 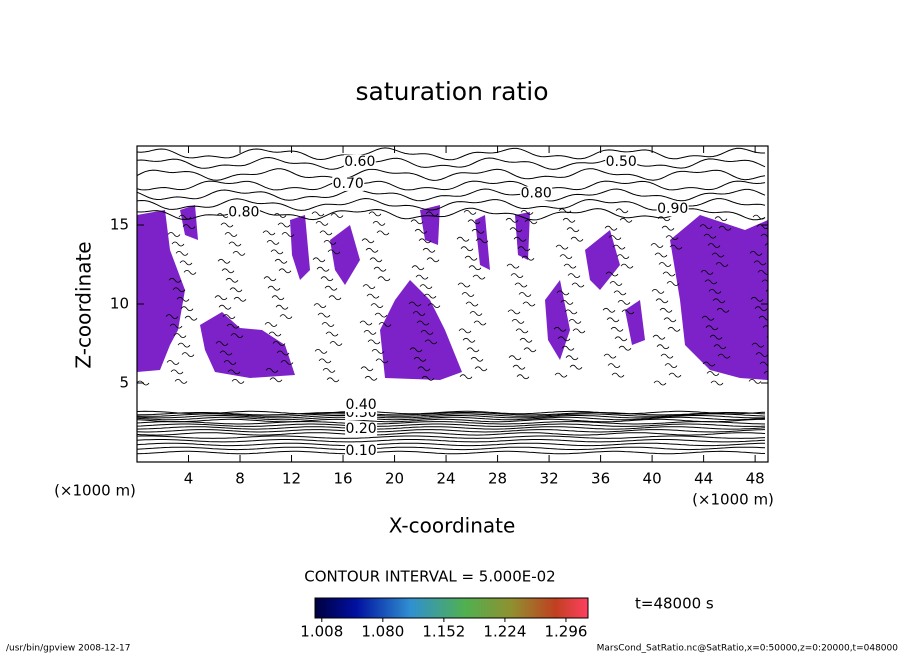 I want to click on colorbar-label: 1.296, so click(x=565, y=632).